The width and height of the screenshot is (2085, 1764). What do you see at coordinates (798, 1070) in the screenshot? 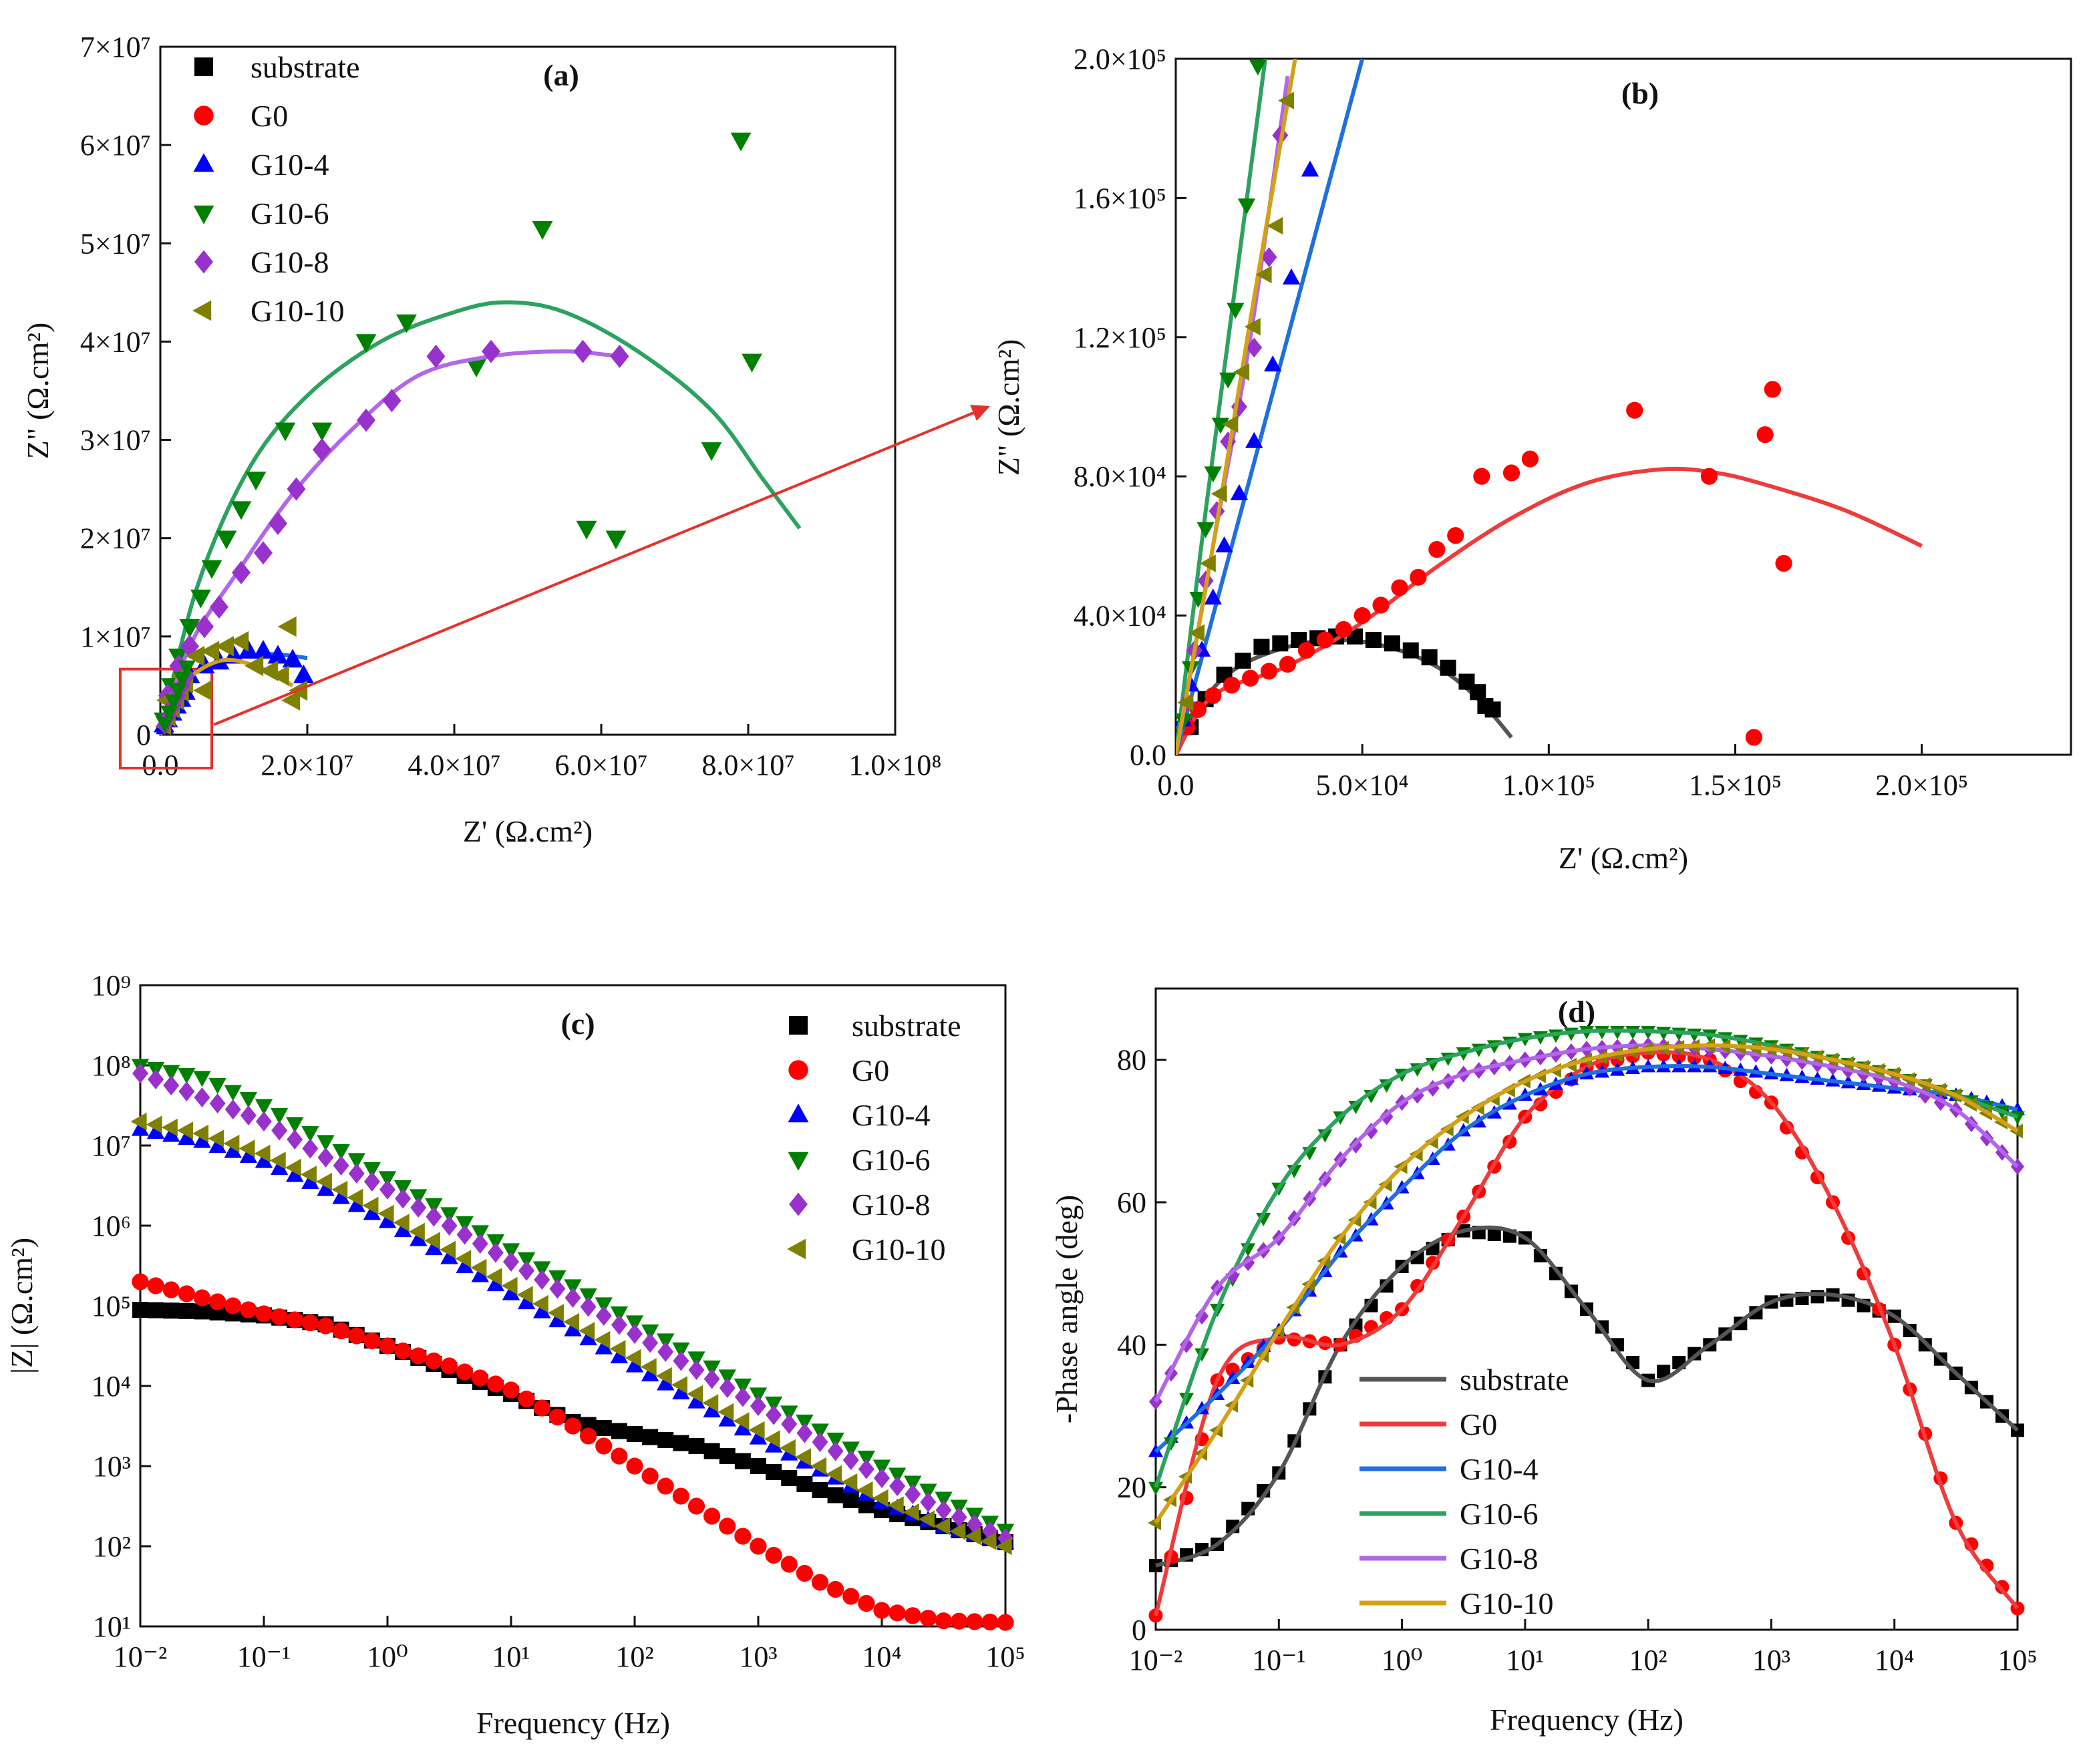
I see `panel-c-legend-marker-G0` at bounding box center [798, 1070].